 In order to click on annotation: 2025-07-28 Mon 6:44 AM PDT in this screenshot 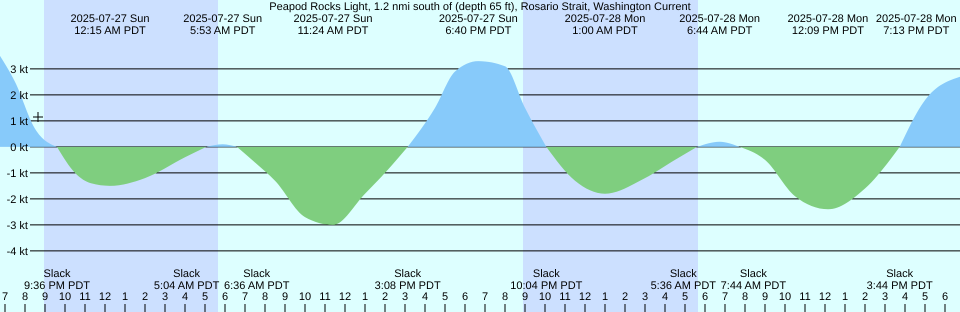, I will do `click(719, 25)`.